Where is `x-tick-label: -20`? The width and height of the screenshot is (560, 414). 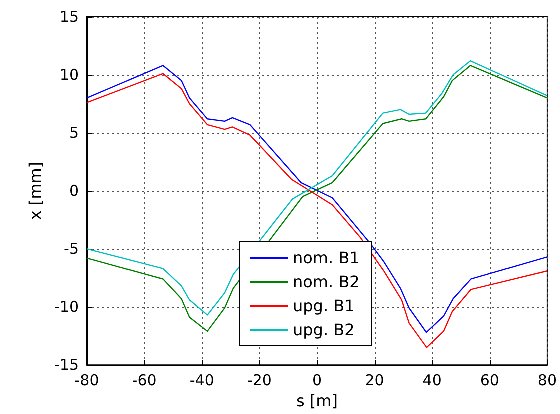 x-tick-label: -20 is located at coordinates (259, 381).